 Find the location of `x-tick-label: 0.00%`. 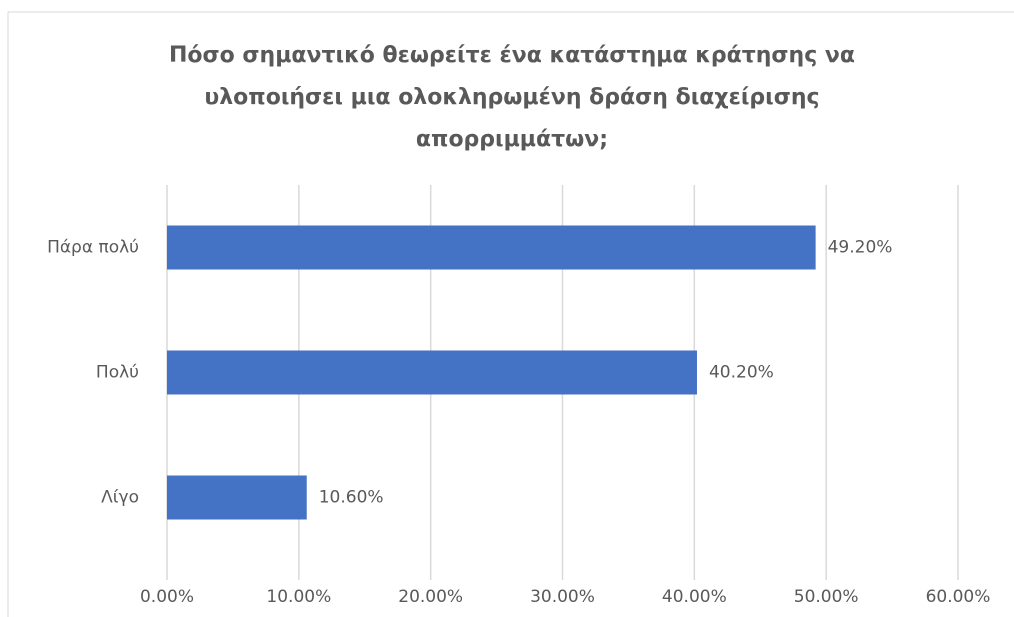

x-tick-label: 0.00% is located at coordinates (167, 597).